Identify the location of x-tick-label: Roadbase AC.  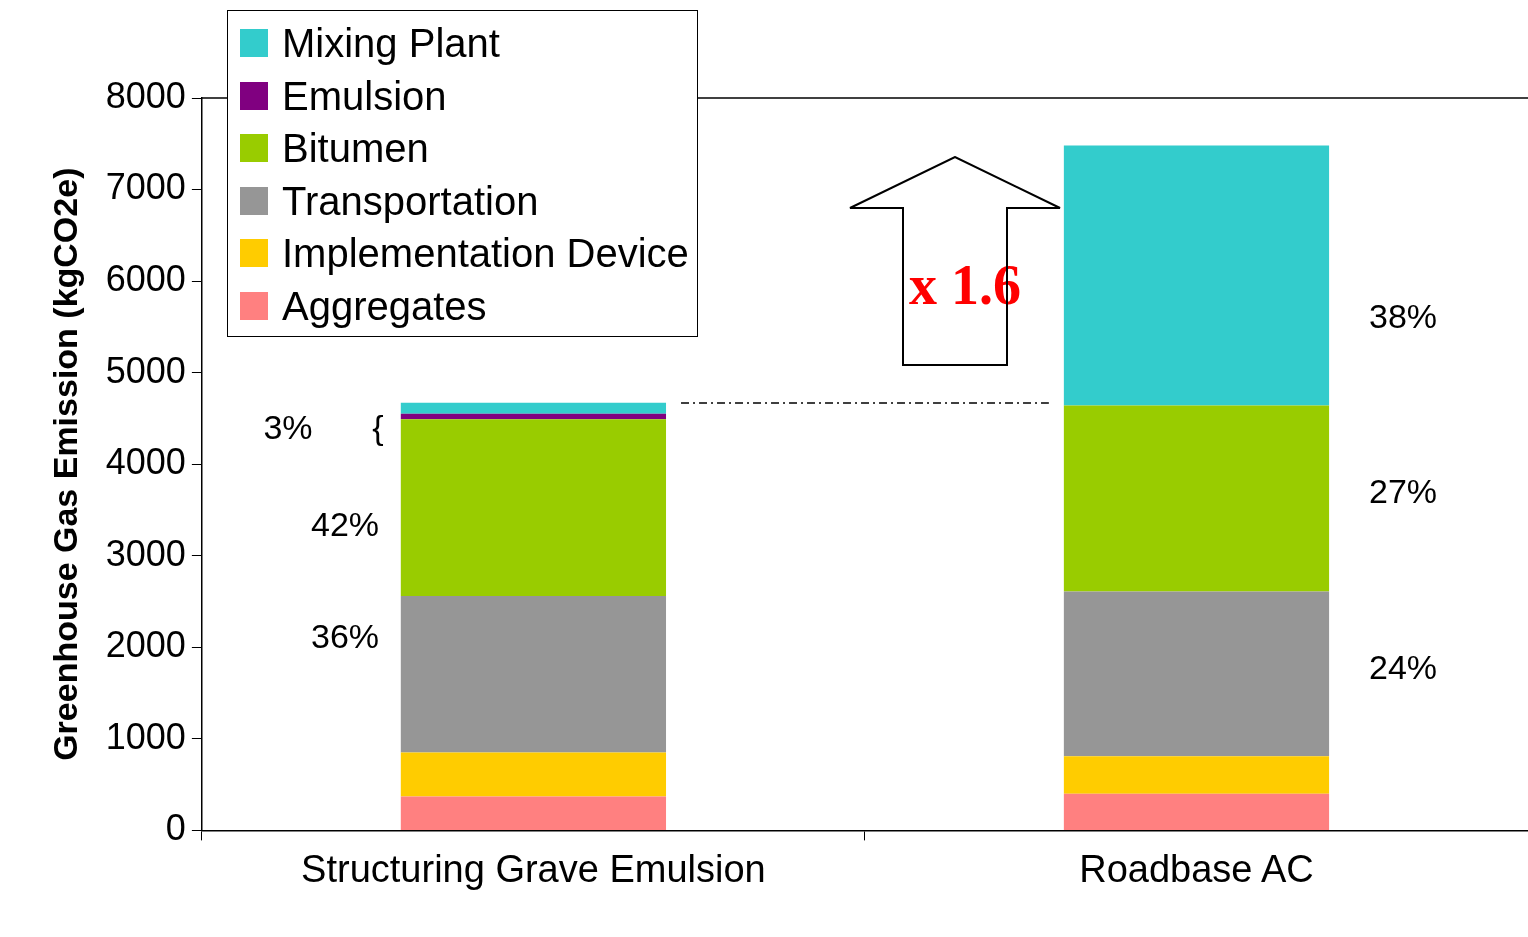
(1196, 868).